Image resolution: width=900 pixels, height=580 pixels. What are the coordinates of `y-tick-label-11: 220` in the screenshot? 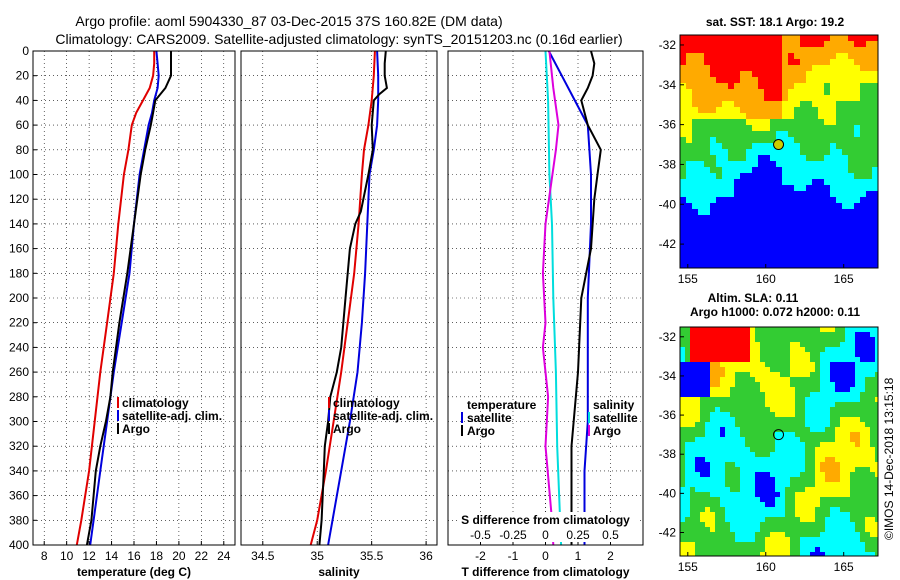 It's located at (19, 323).